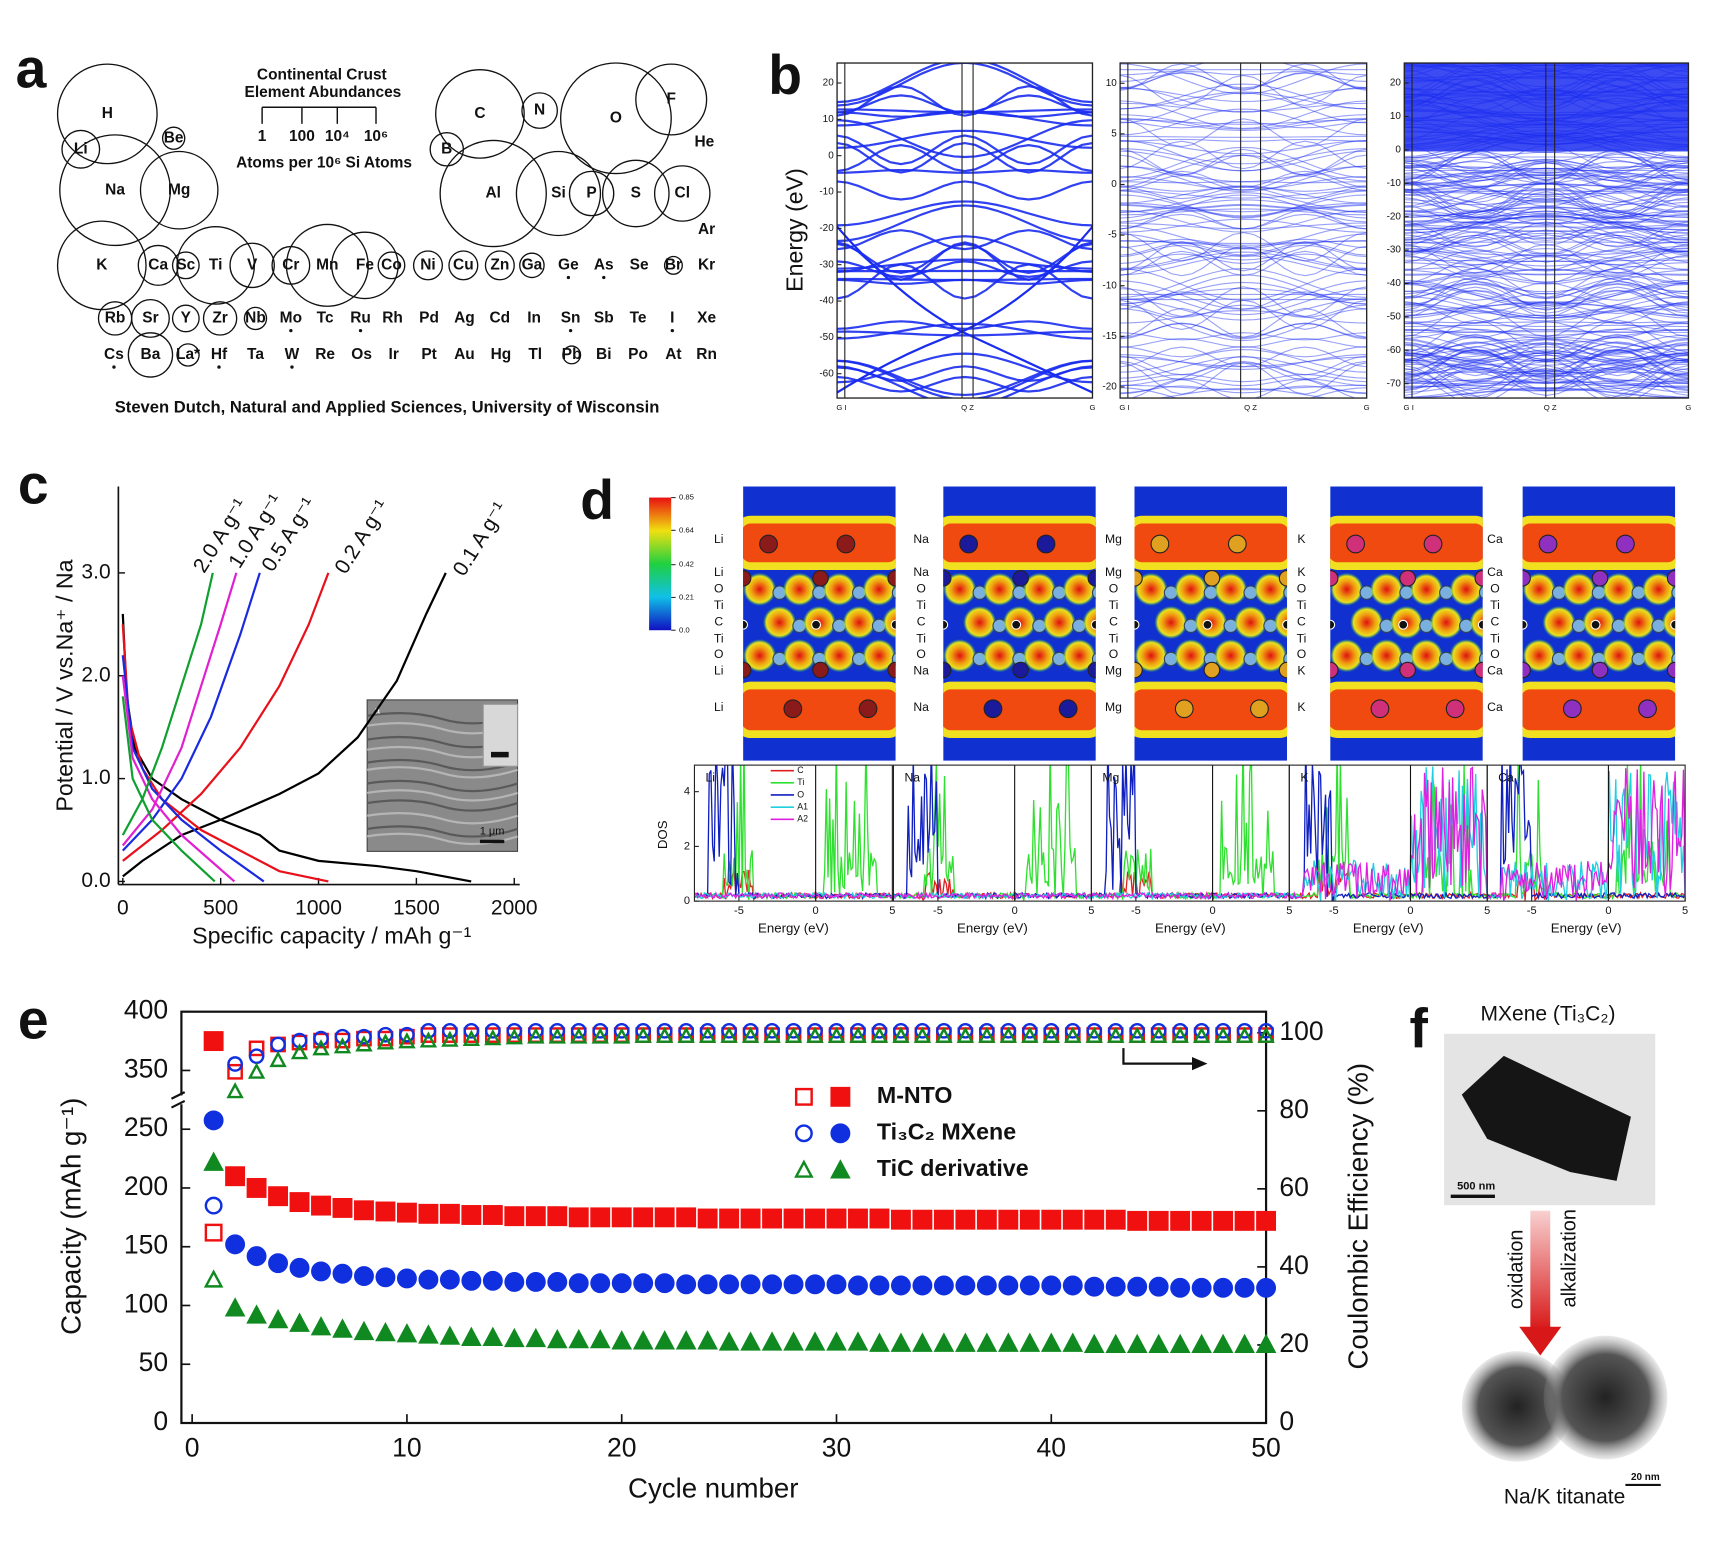  What do you see at coordinates (158, 264) in the screenshot?
I see `element-symbol: Ca` at bounding box center [158, 264].